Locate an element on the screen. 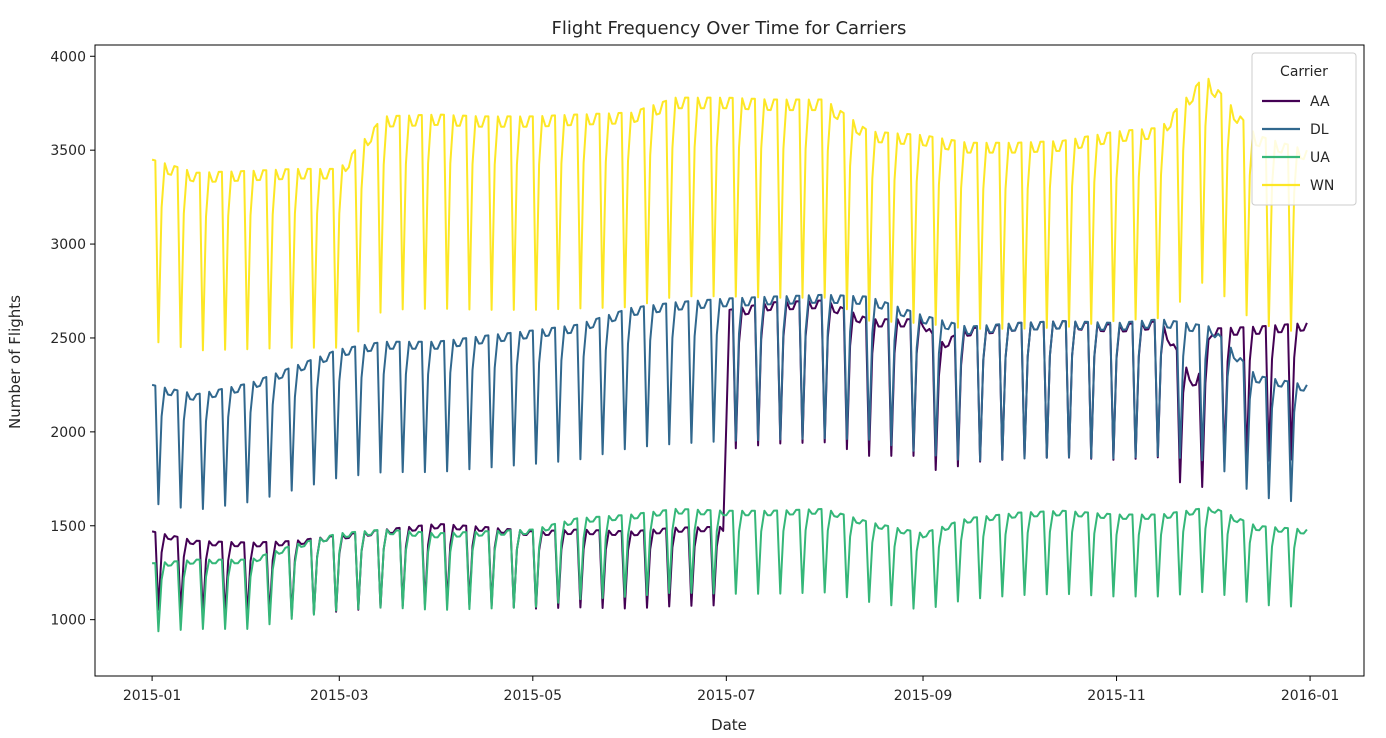 This screenshot has width=1386, height=738. y-tick-label: 1500 is located at coordinates (68, 527).